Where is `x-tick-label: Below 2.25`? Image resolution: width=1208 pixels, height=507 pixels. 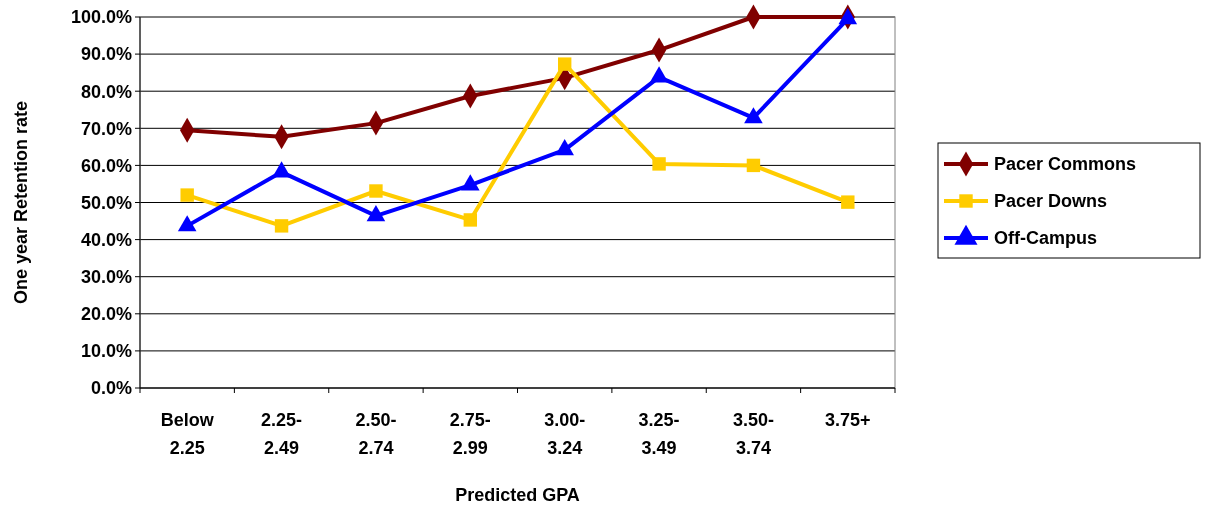
x-tick-label: Below 2.25 is located at coordinates (187, 434).